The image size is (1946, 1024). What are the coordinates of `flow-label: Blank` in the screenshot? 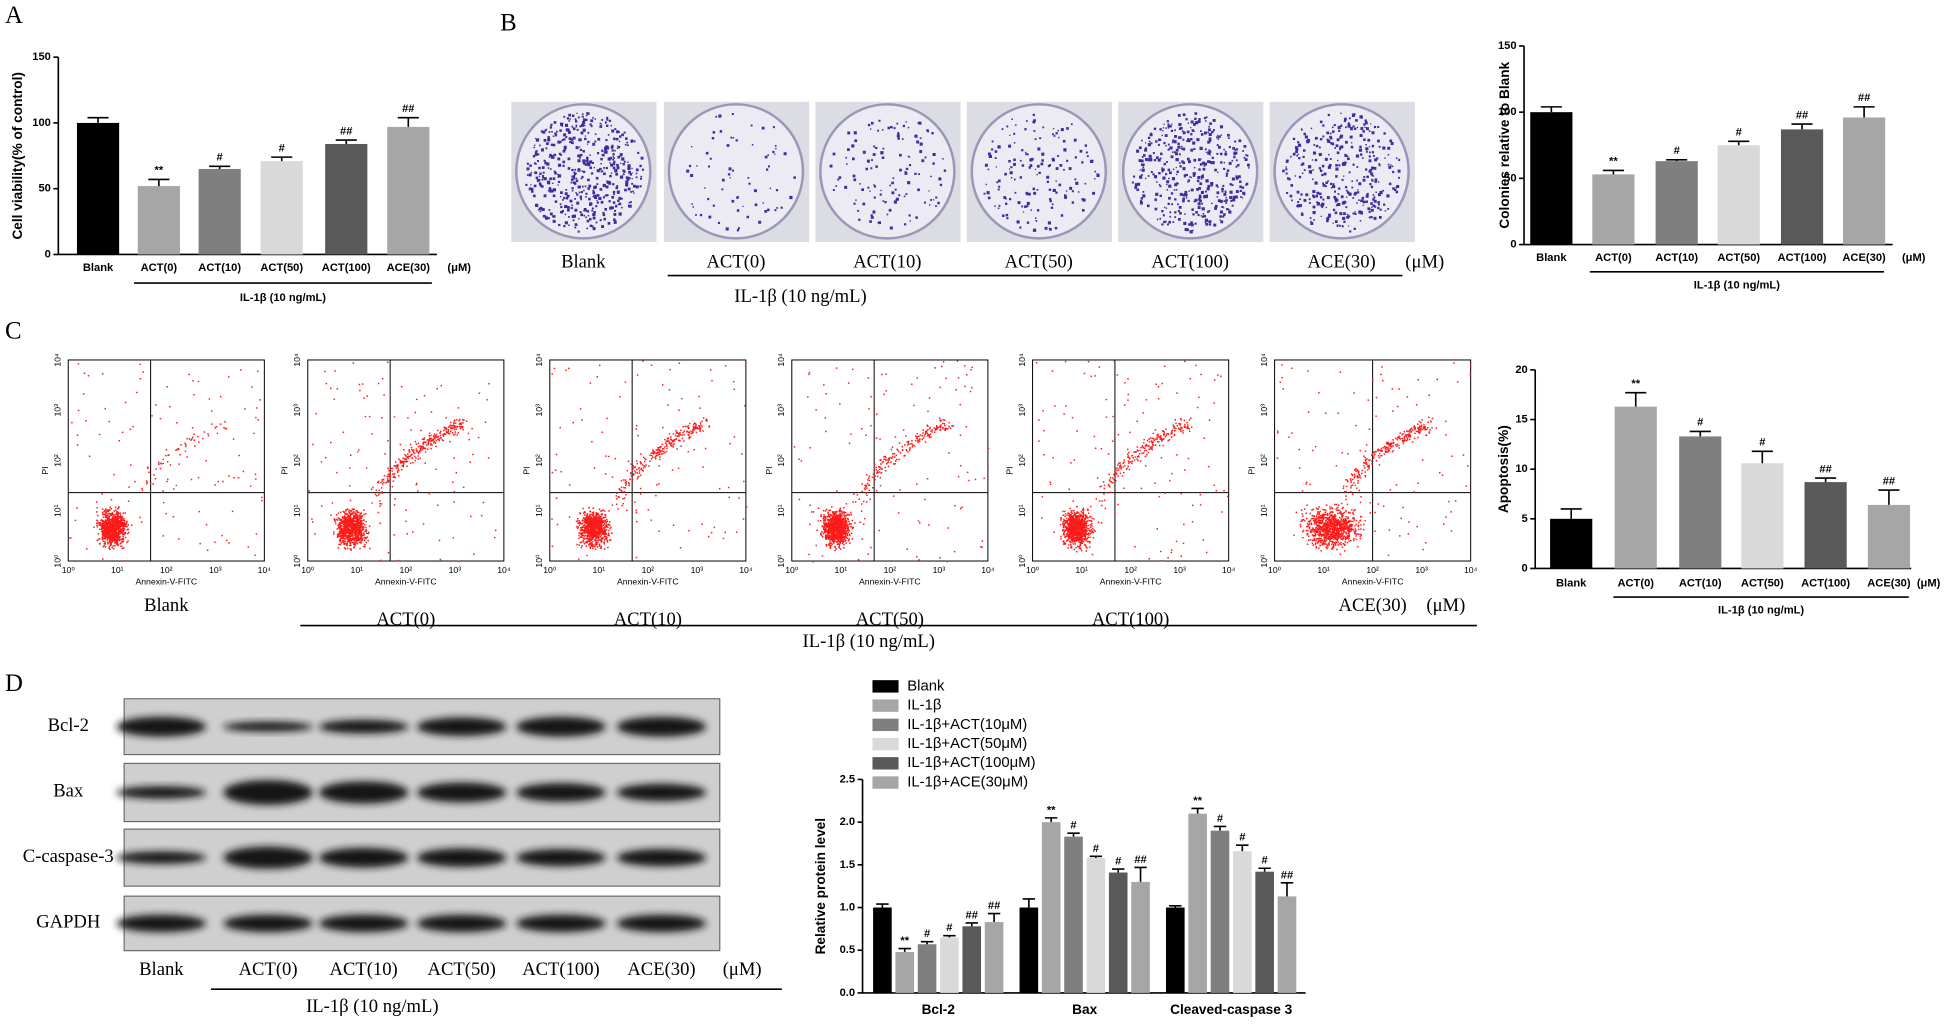 It's located at (166, 605).